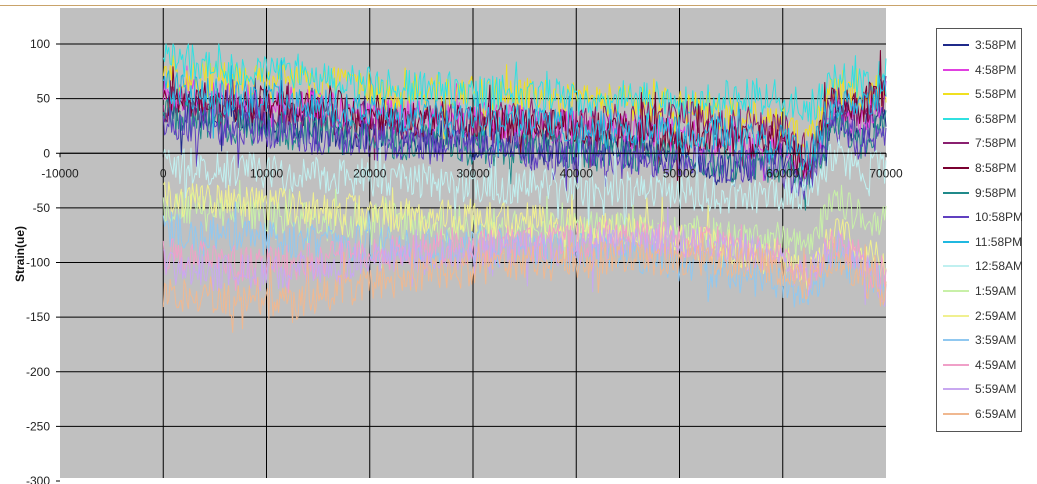 This screenshot has width=1037, height=484. What do you see at coordinates (996, 291) in the screenshot?
I see `legend-label: 1:59AM` at bounding box center [996, 291].